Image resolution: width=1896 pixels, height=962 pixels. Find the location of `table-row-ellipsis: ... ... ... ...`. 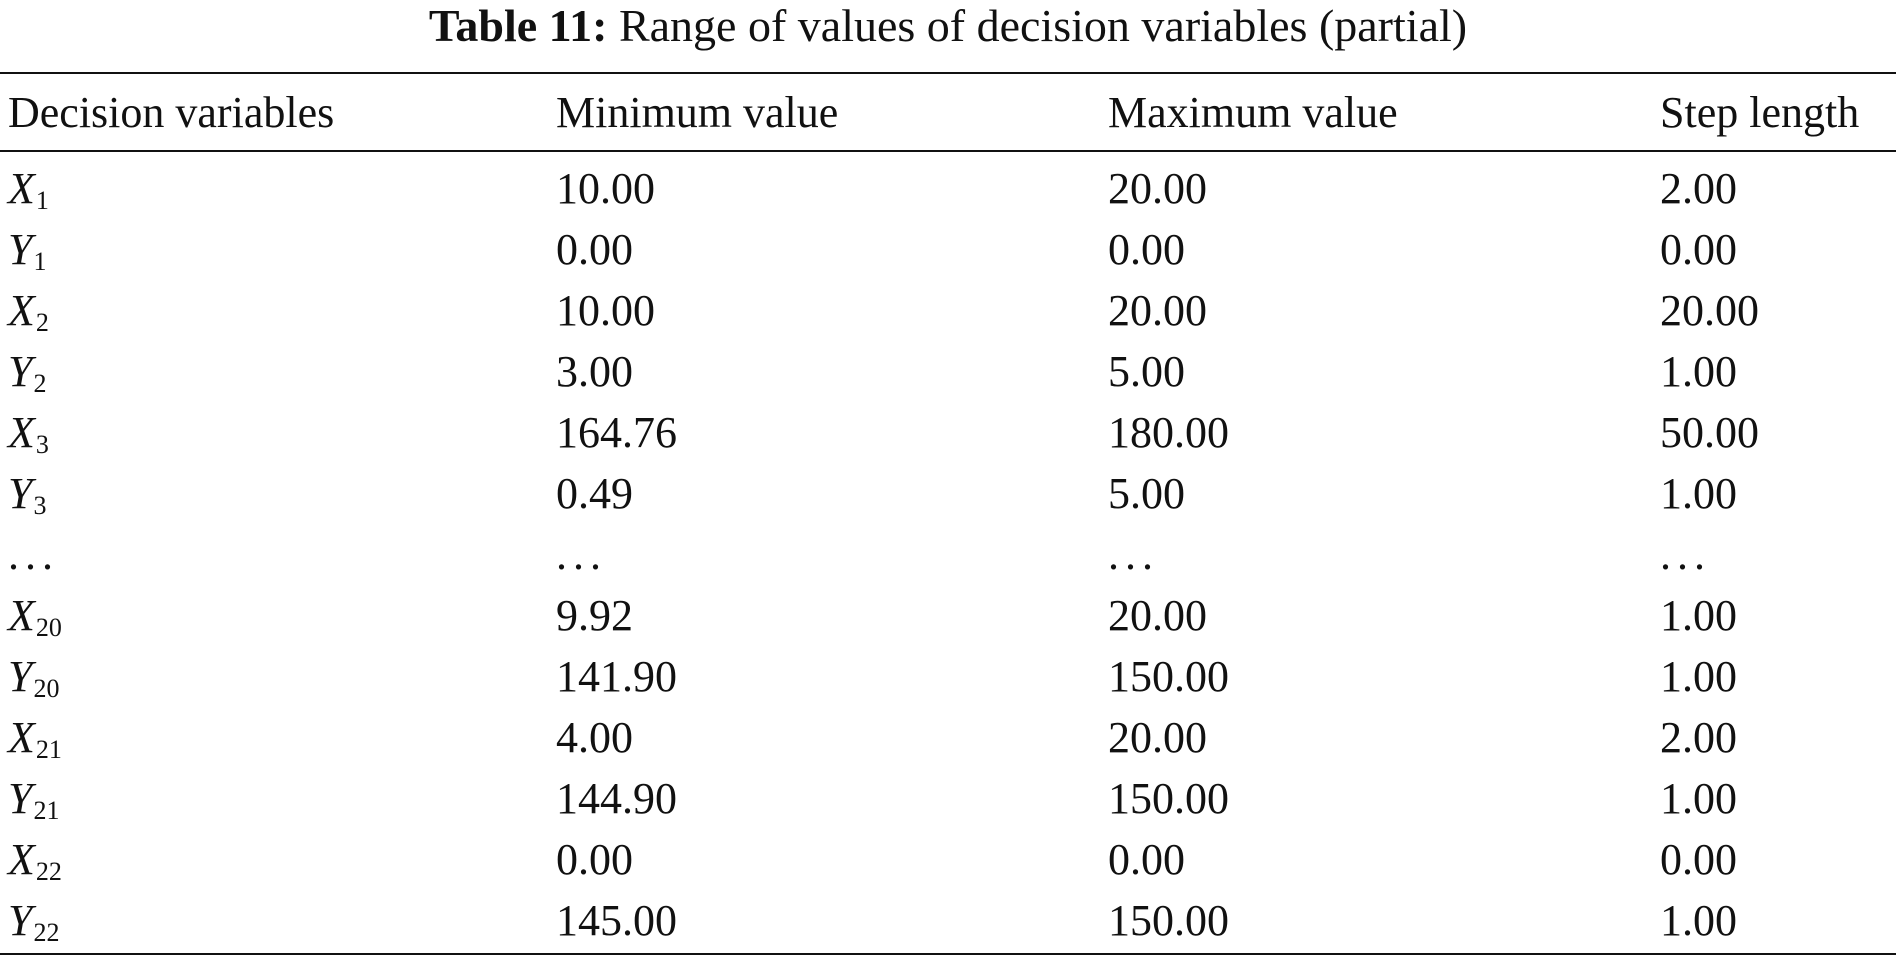

table-row-ellipsis: ... ... ... ... is located at coordinates (948, 555).